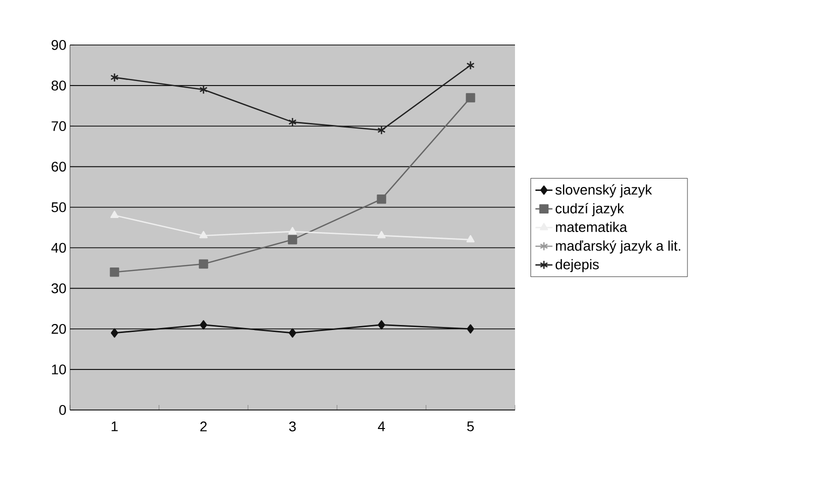 The width and height of the screenshot is (817, 481). I want to click on legend-label: slovenský jazyk, so click(603, 191).